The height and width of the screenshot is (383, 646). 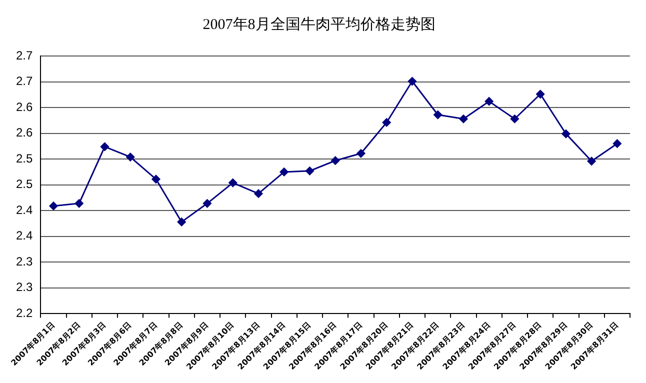 What do you see at coordinates (319, 24) in the screenshot?
I see `chart-title: 2007年8月全国牛肉平均价格走势图` at bounding box center [319, 24].